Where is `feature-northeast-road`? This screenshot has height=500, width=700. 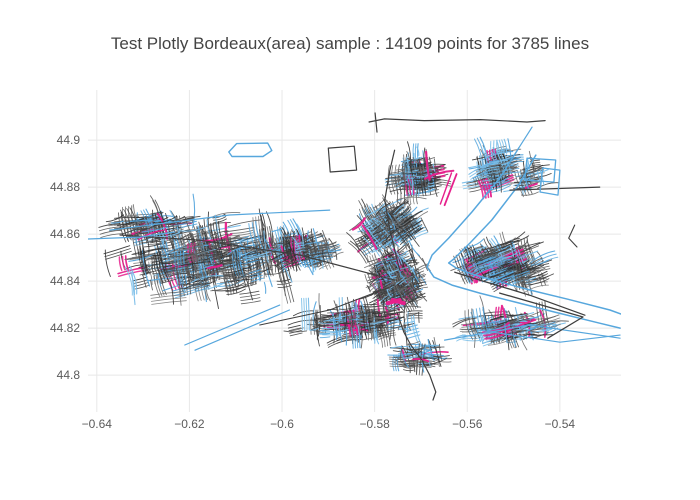 feature-northeast-road is located at coordinates (555, 188).